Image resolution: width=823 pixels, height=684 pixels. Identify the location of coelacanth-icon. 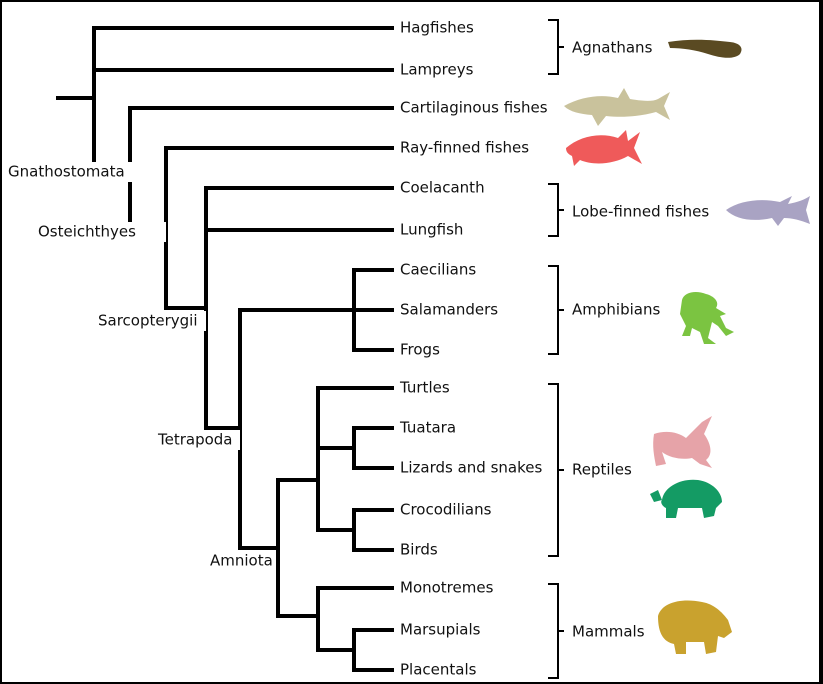
(768, 211).